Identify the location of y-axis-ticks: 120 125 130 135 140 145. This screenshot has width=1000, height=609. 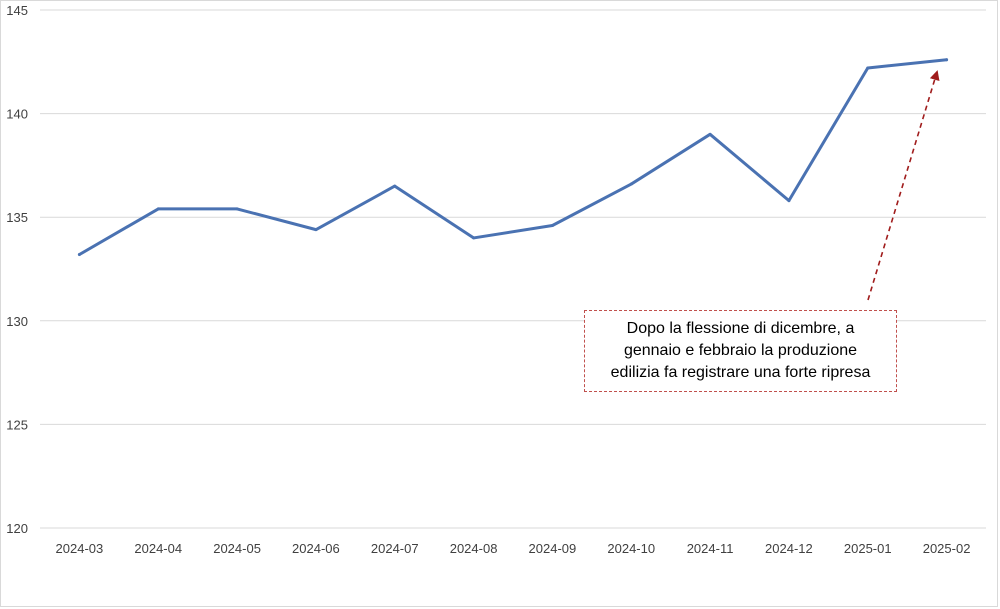
(17, 269).